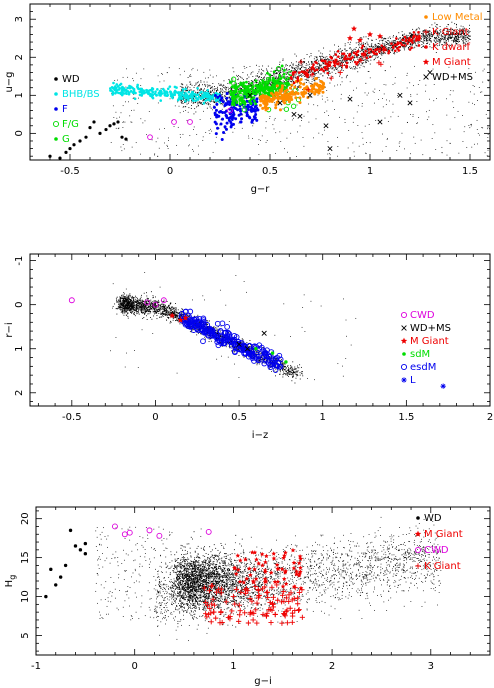 The image size is (494, 688). What do you see at coordinates (19, 19) in the screenshot?
I see `y-tick-label: 3` at bounding box center [19, 19].